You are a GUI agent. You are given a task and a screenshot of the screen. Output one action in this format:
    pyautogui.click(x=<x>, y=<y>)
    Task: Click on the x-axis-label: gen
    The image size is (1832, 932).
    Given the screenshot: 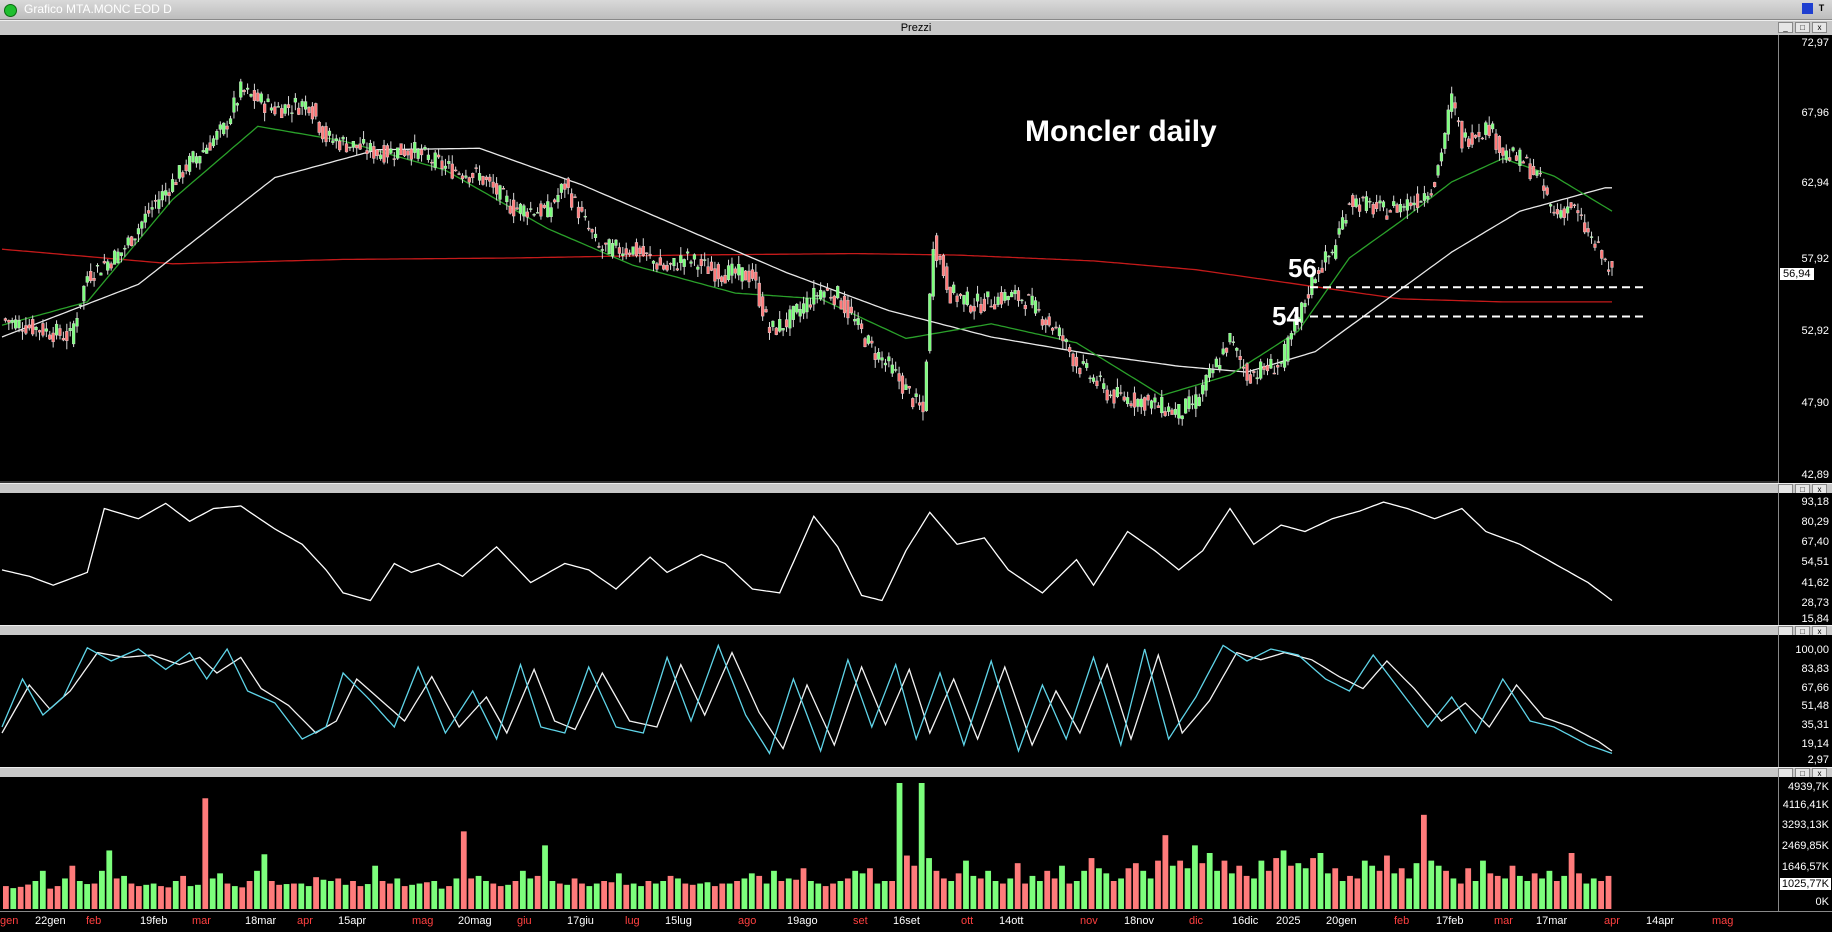 What is the action you would take?
    pyautogui.click(x=9, y=921)
    